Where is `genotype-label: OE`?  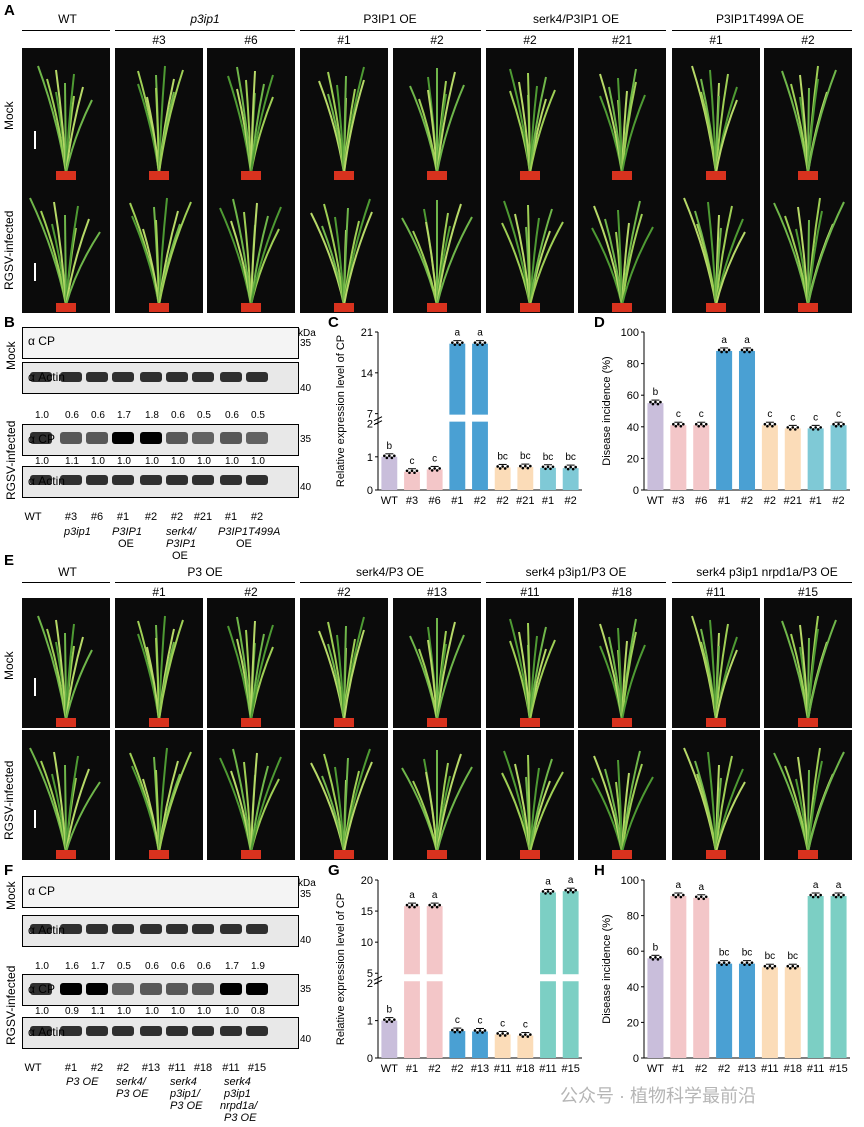 genotype-label: OE is located at coordinates (180, 556).